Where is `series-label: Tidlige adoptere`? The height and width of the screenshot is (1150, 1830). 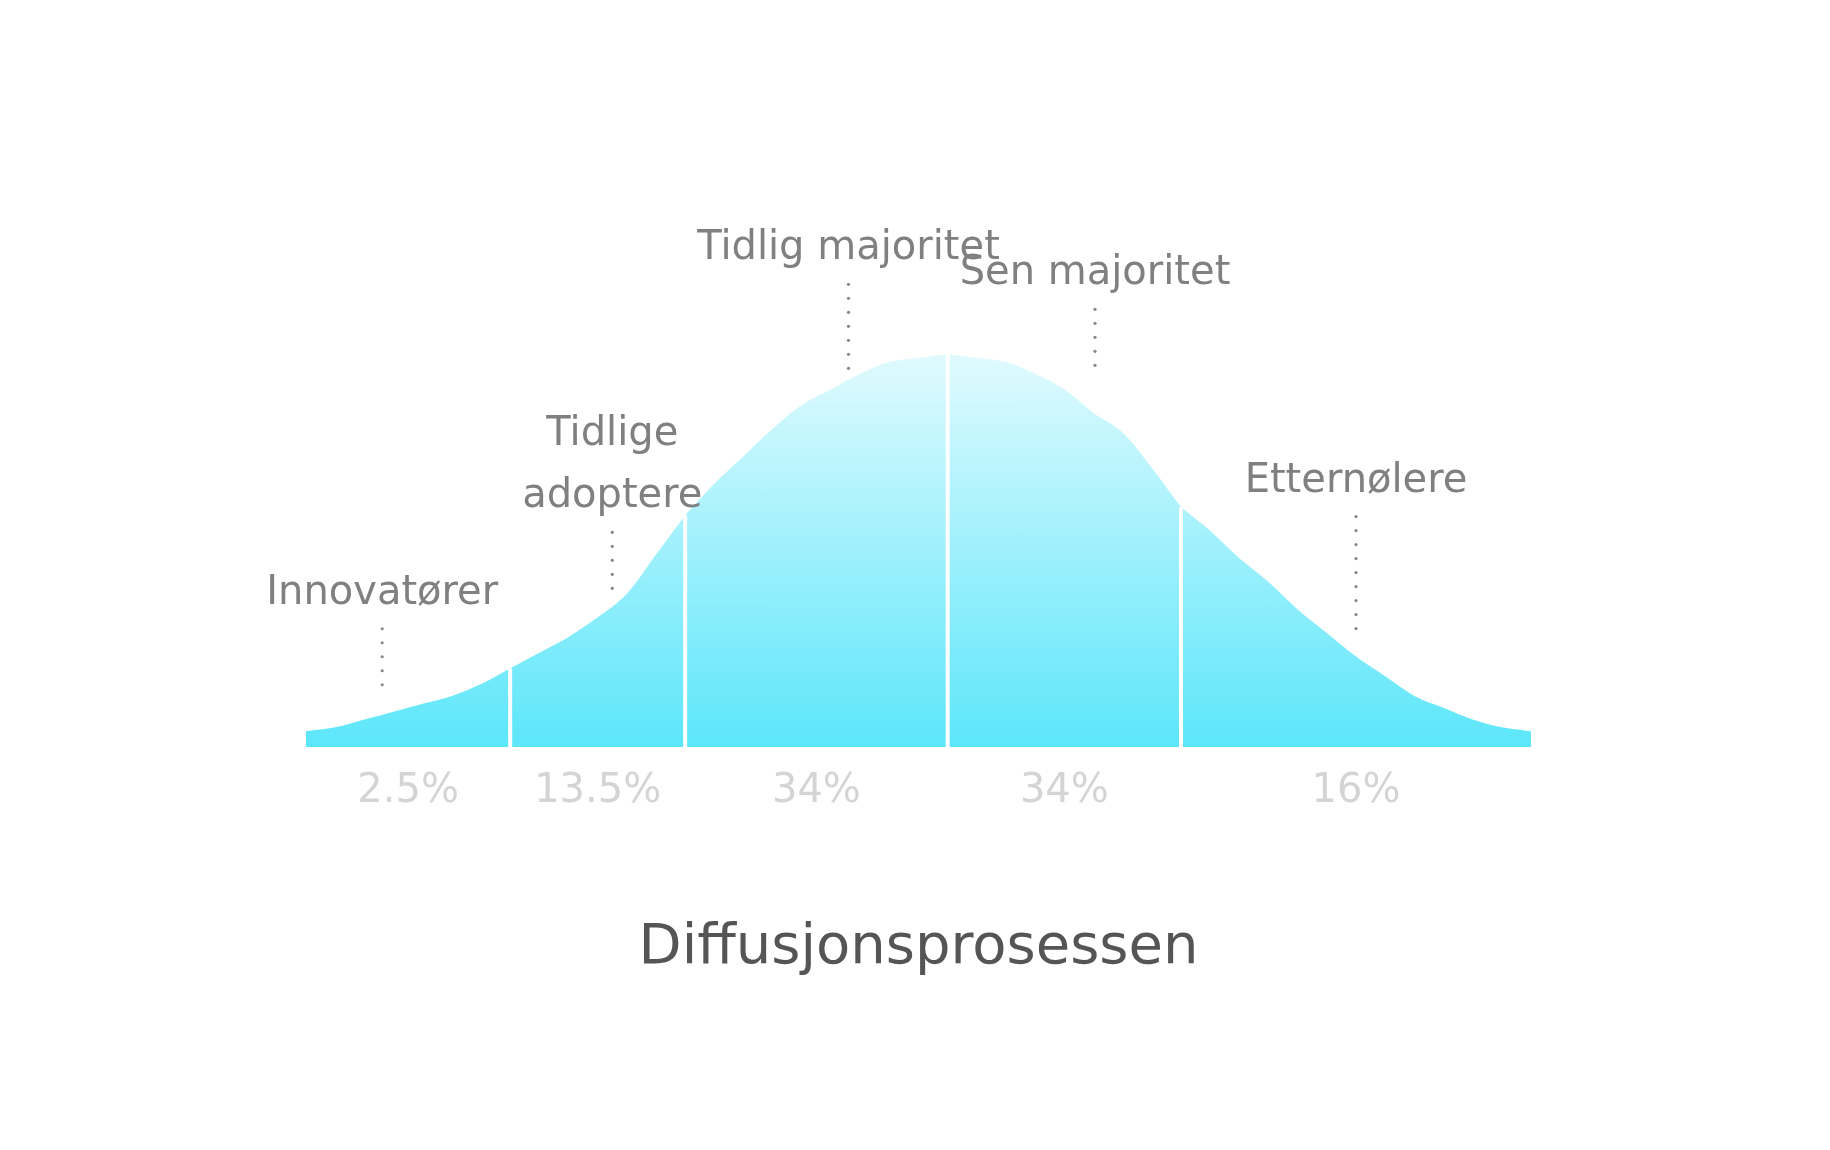 series-label: Tidlige adoptere is located at coordinates (612, 462).